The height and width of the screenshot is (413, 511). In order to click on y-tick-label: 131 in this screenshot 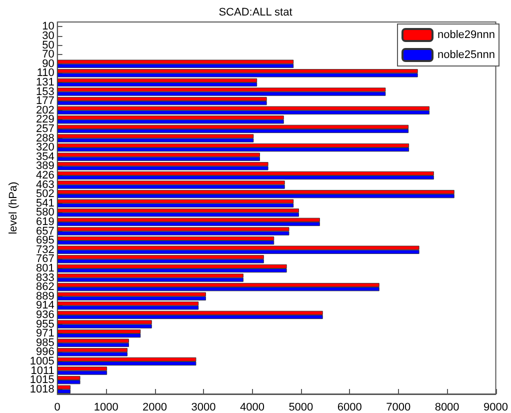, I will do `click(45, 82)`.